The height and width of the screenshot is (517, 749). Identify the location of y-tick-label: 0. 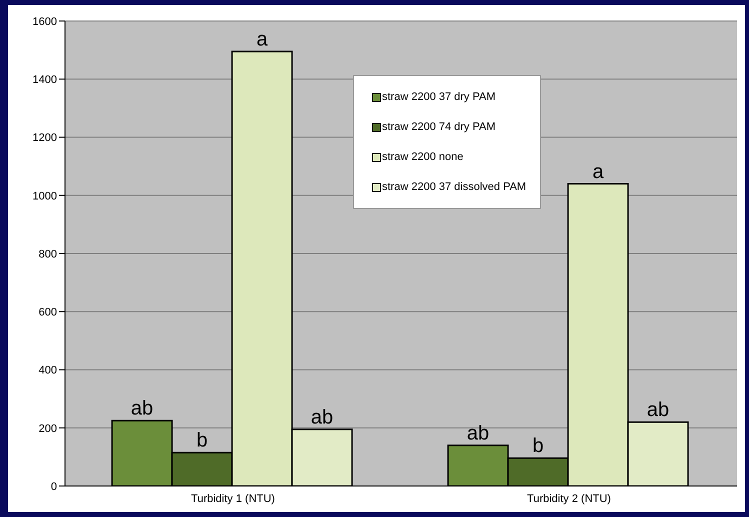
(53, 486).